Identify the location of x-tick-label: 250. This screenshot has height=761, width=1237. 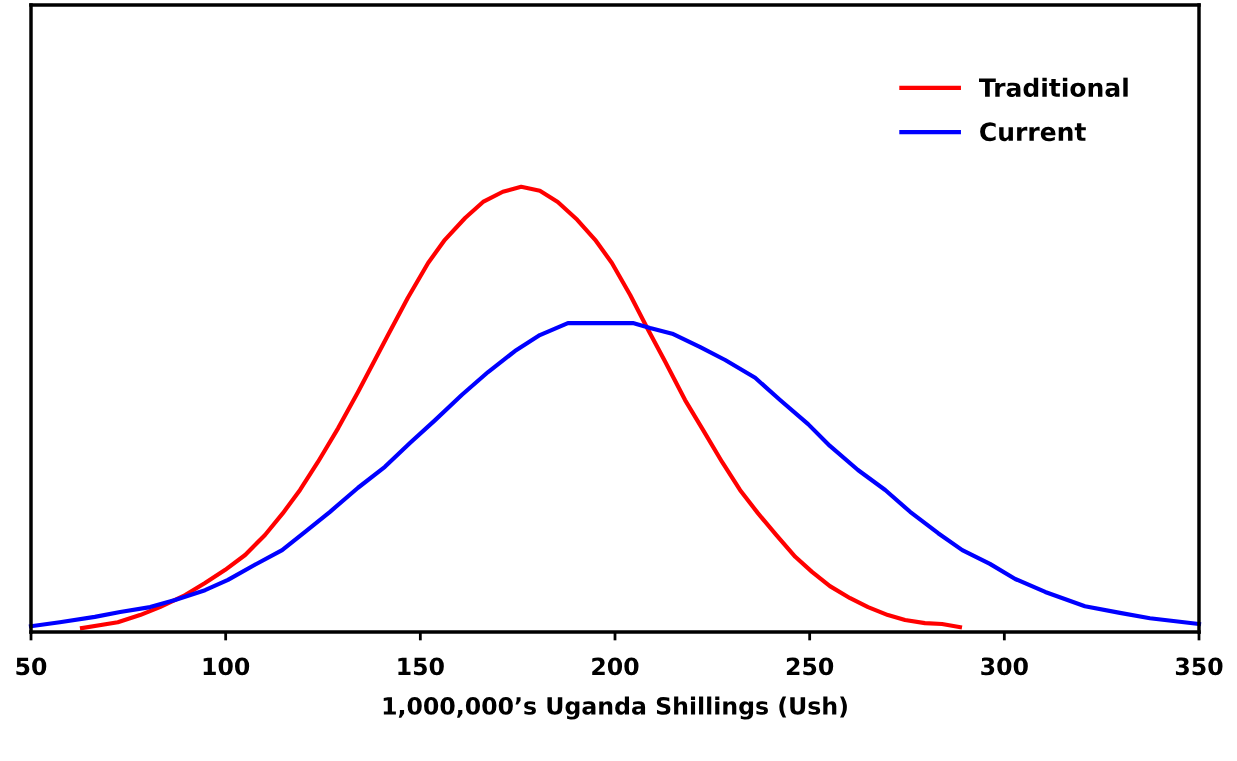
(810, 666).